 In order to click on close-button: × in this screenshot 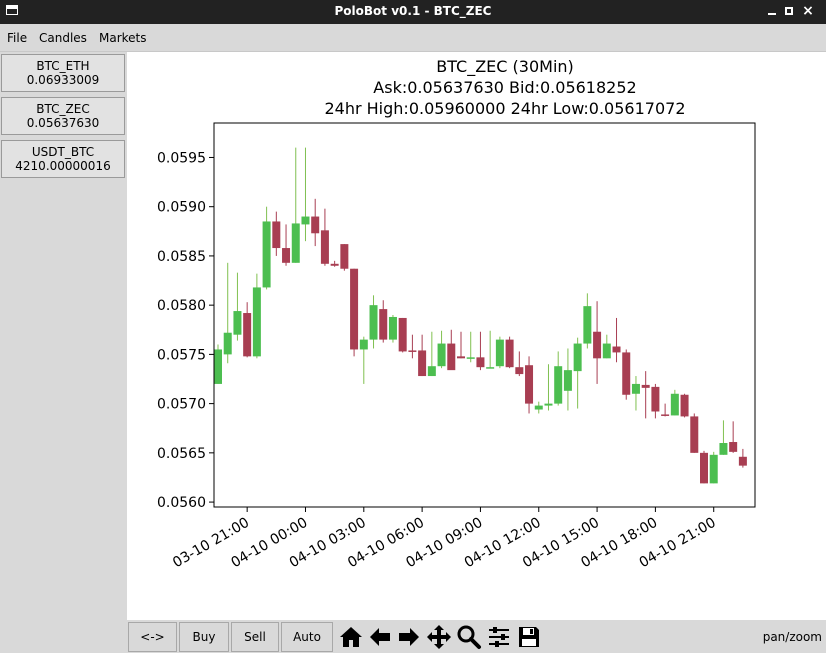, I will do `click(808, 11)`.